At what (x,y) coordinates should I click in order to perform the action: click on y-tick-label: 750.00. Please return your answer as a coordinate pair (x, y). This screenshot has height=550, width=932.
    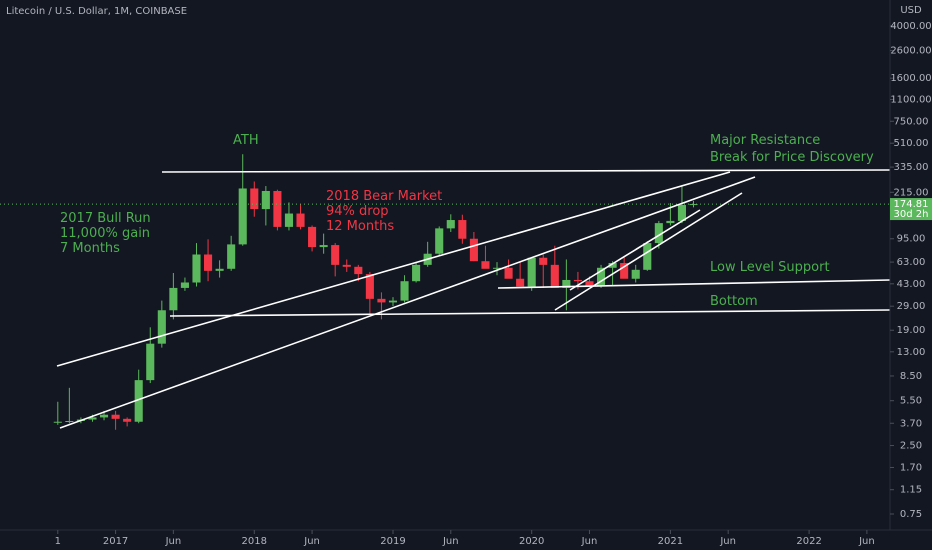
    Looking at the image, I should click on (911, 121).